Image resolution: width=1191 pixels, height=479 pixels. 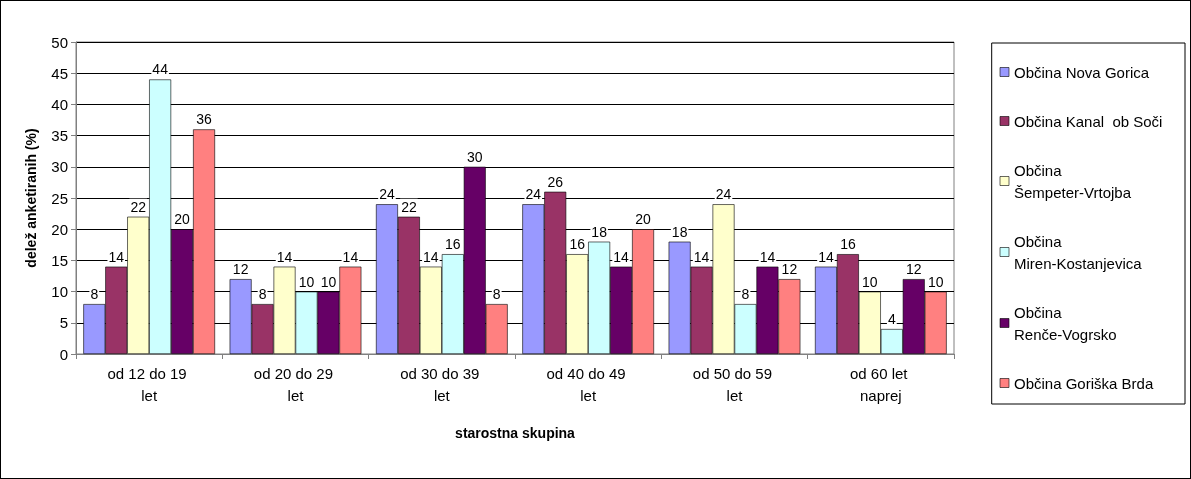 I want to click on legend-label: Občina Miren-Kostanjevica, so click(x=1078, y=252).